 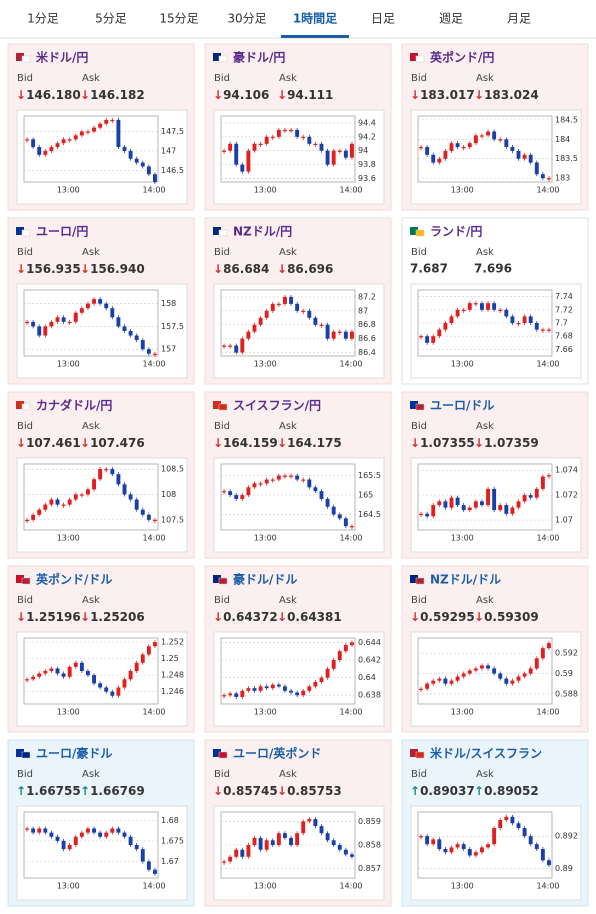 What do you see at coordinates (111, 19) in the screenshot?
I see `tab: 5分足` at bounding box center [111, 19].